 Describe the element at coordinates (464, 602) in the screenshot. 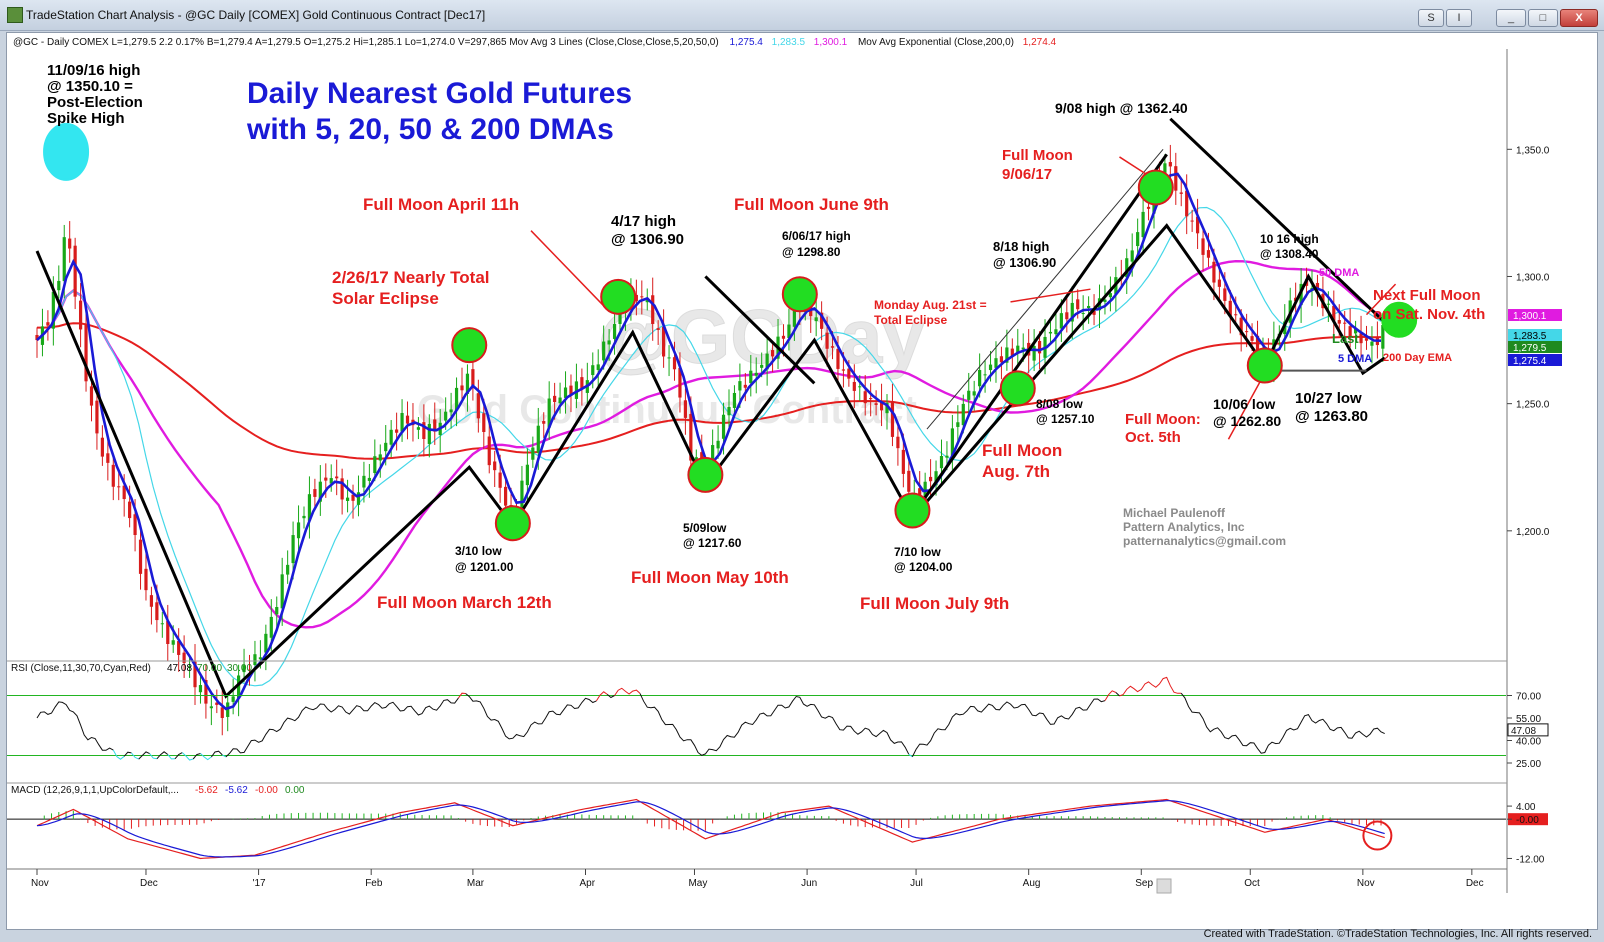

I see `annotation-label: Full Moon March 12th` at that location.